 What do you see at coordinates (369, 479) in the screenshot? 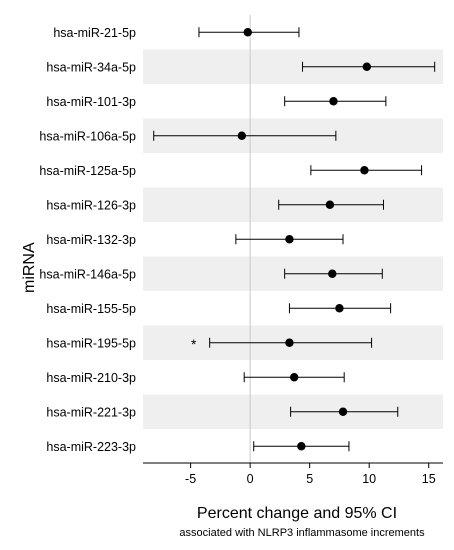
I see `x-tick-label: 10` at bounding box center [369, 479].